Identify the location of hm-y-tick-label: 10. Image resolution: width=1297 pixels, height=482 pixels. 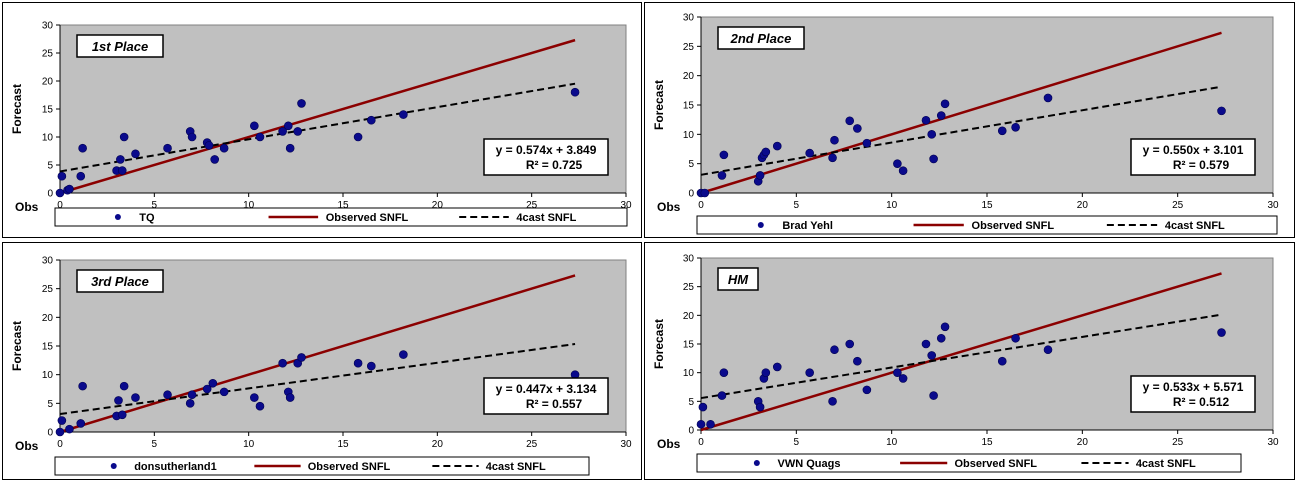
(689, 373).